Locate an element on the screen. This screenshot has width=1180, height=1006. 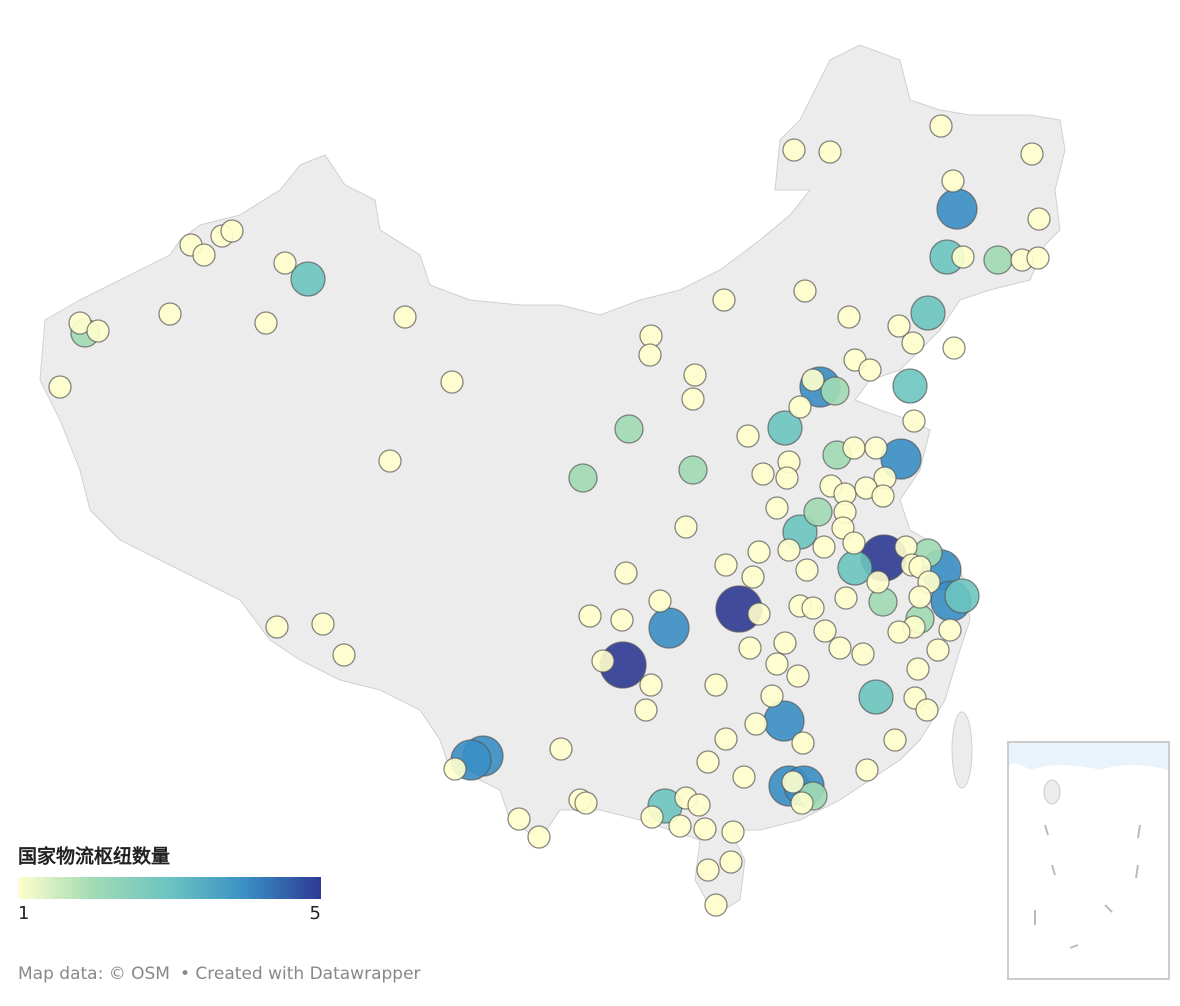
island is located at coordinates (962, 750).